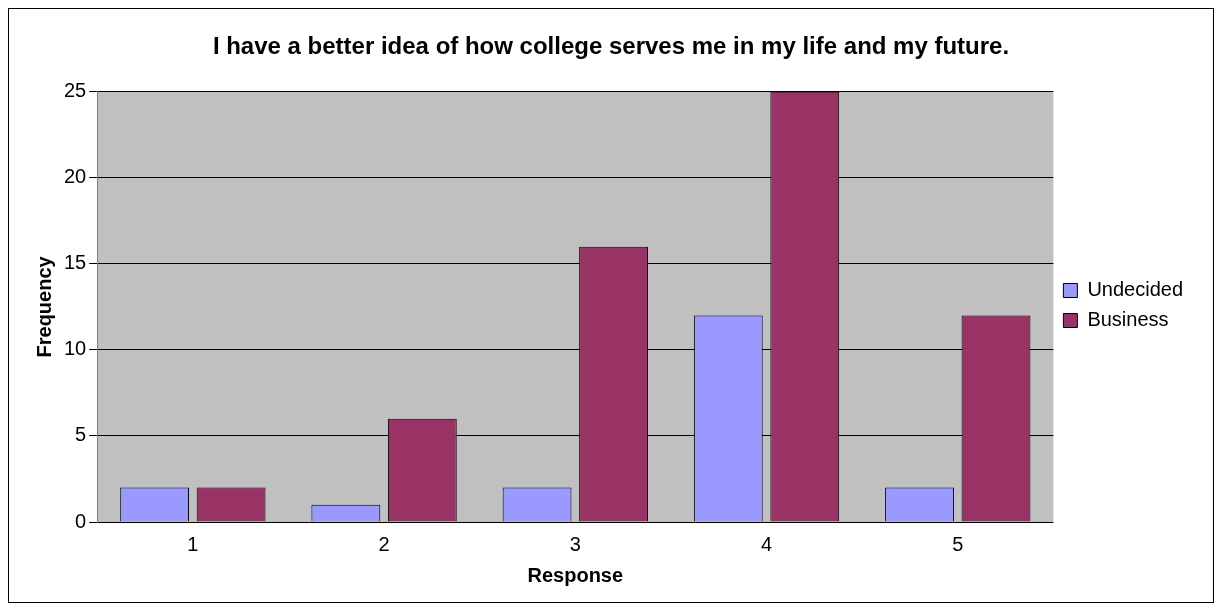  Describe the element at coordinates (611, 46) in the screenshot. I see `chart-title: I have a better idea of how college serves me in my life and my future.` at that location.